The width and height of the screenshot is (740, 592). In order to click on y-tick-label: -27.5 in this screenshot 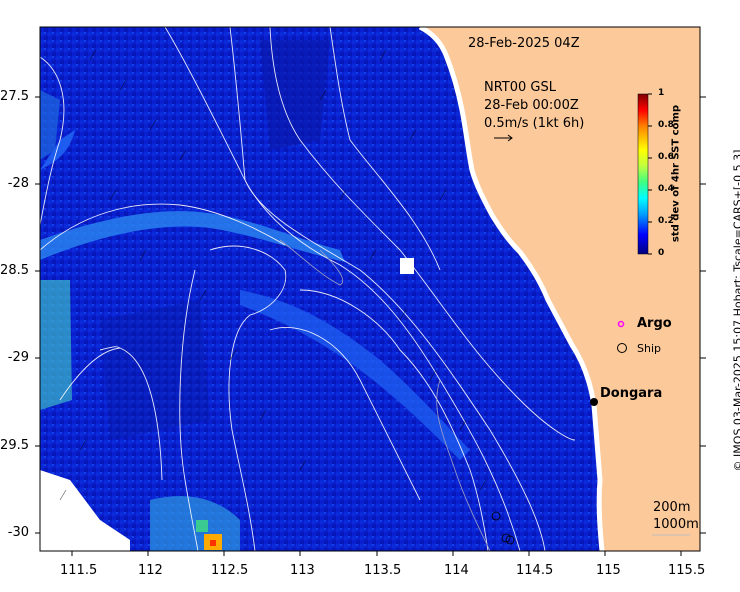, I will do `click(14, 96)`.